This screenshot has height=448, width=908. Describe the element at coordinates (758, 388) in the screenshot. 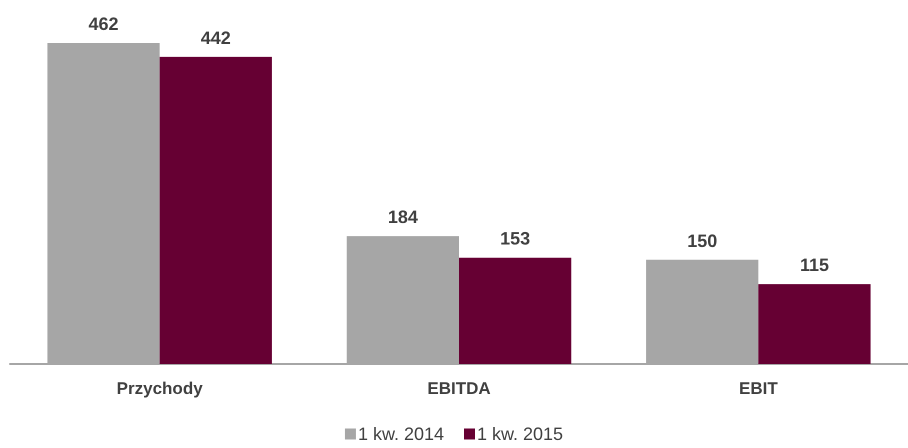

I see `x-tick-label: EBIT` at that location.